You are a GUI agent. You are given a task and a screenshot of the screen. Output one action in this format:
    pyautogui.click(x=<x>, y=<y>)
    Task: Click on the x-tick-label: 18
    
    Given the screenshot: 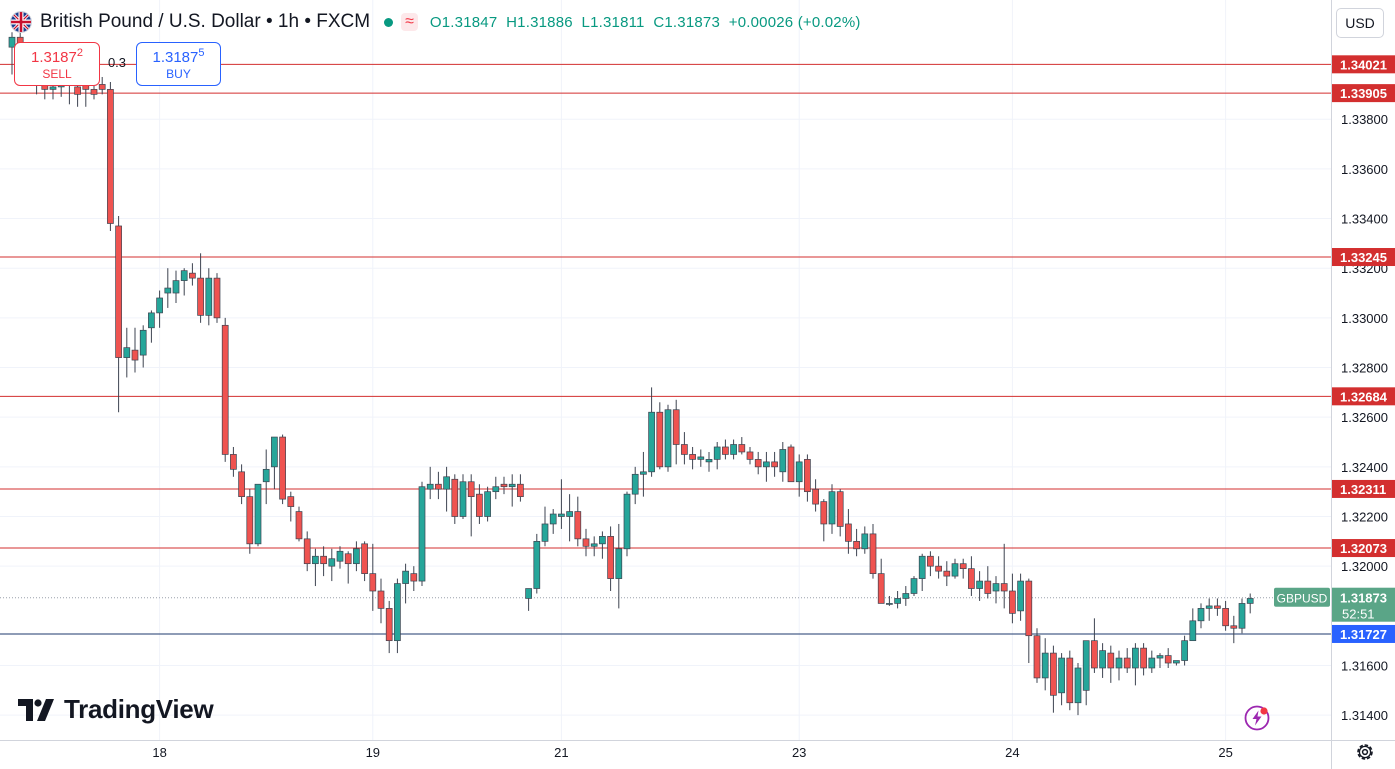 What is the action you would take?
    pyautogui.click(x=159, y=752)
    